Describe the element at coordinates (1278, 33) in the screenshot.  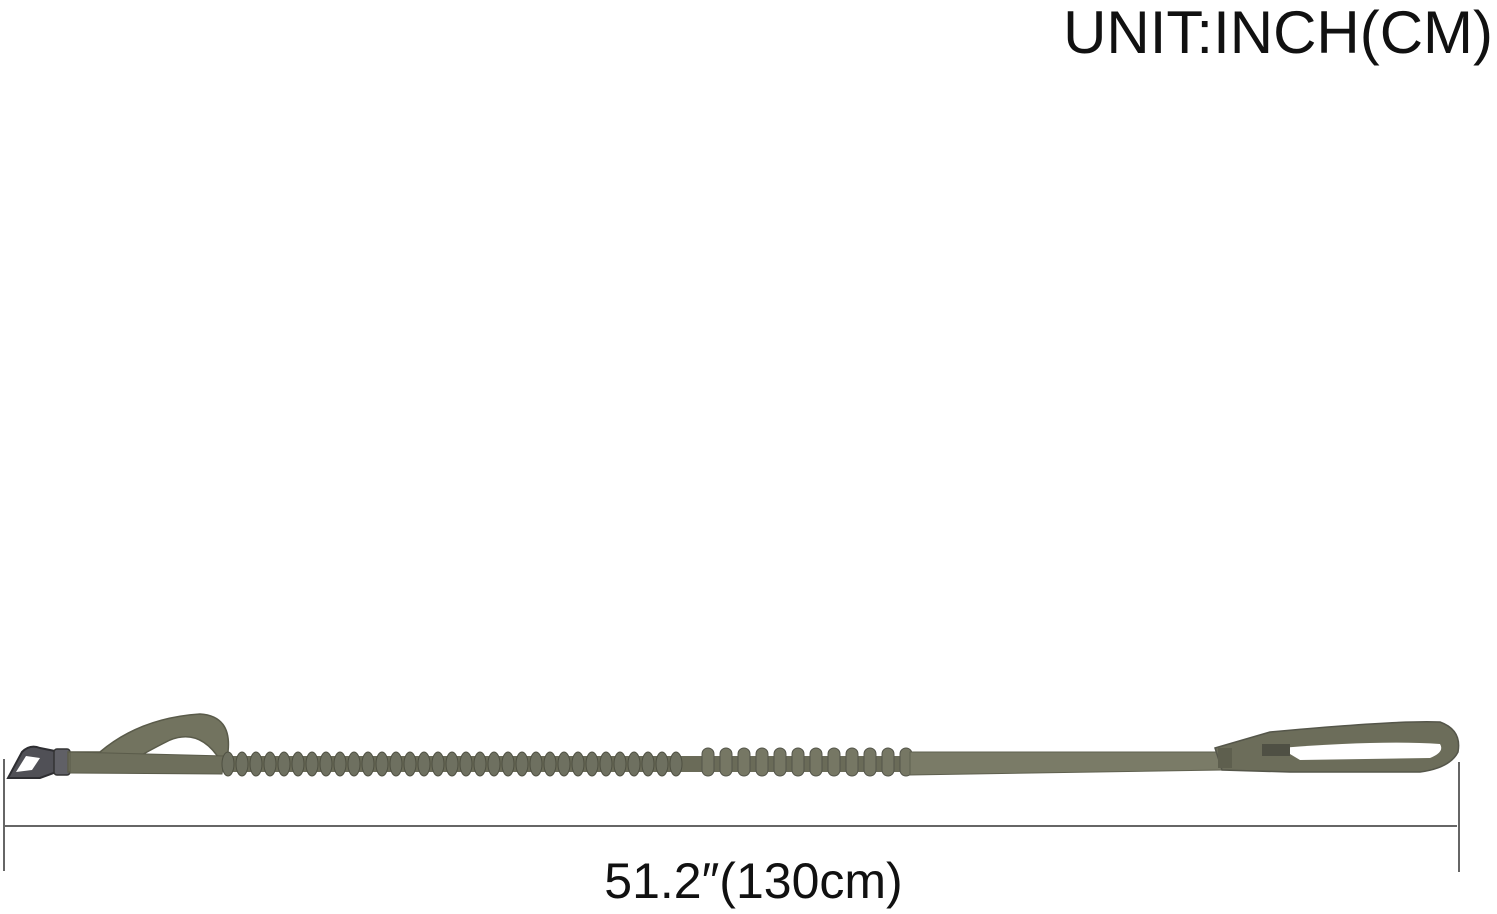
I see `unit-label: UNIT:INCH(CM)` at that location.